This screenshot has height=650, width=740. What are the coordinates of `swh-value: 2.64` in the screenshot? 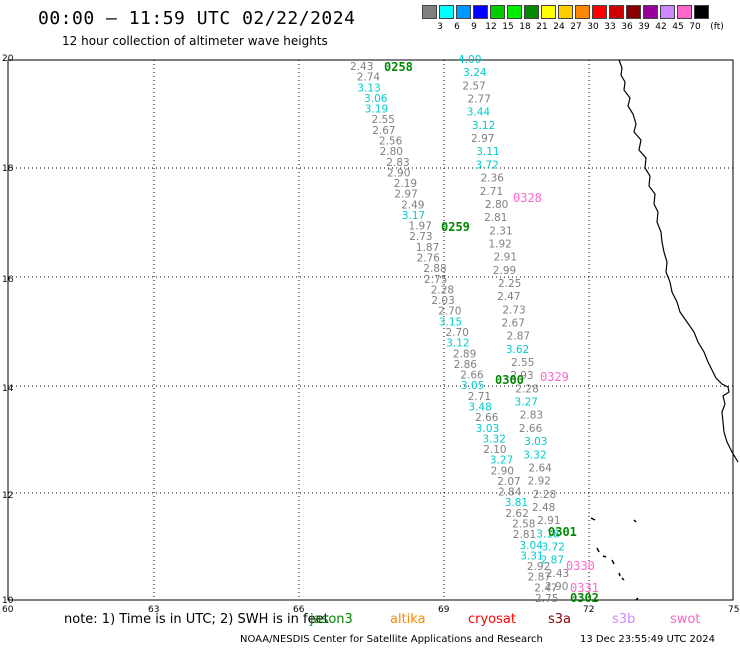 It's located at (540, 468).